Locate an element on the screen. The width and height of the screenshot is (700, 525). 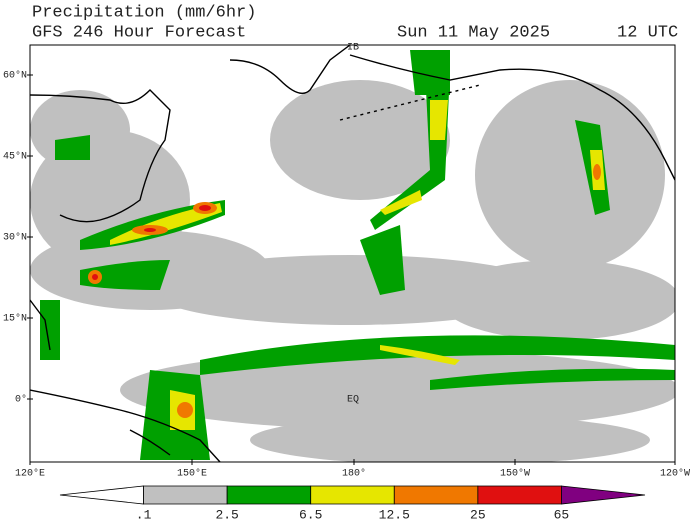
lat-label: 0° is located at coordinates (21, 400).